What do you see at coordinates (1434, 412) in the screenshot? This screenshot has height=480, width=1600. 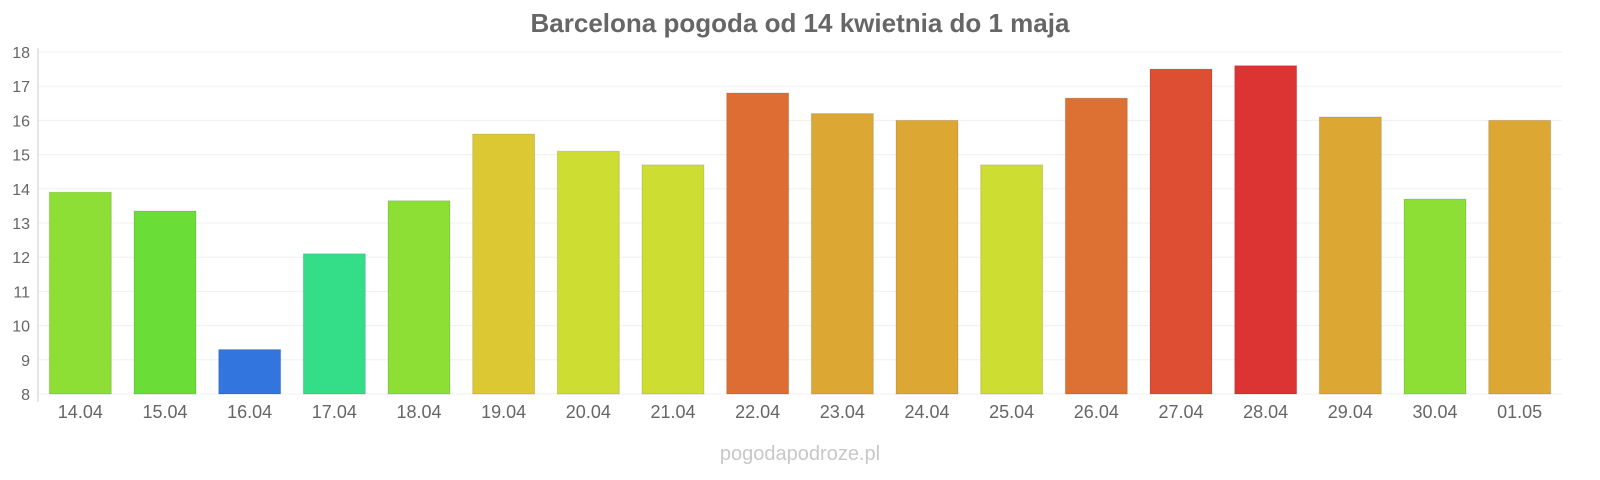 I see `x-tick-label: 30.04` at bounding box center [1434, 412].